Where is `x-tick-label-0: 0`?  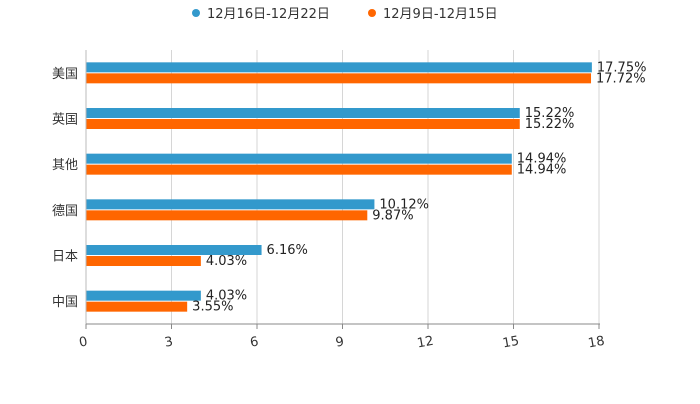 x-tick-label-0: 0 is located at coordinates (83, 342).